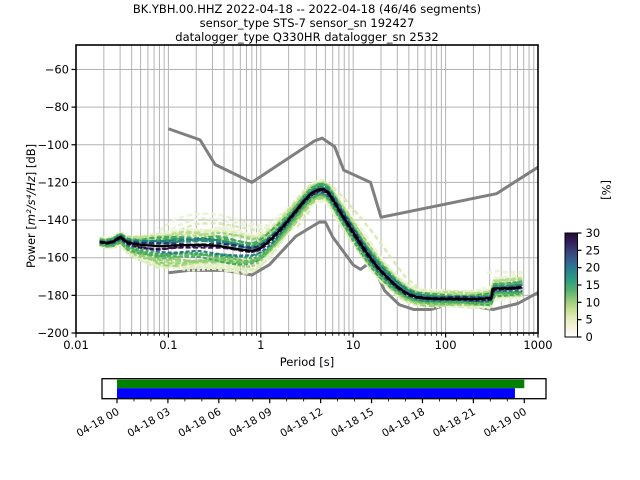 This screenshot has height=480, width=640. What do you see at coordinates (199, 423) in the screenshot?
I see `timeline-tick-label: 04-18 06` at bounding box center [199, 423].